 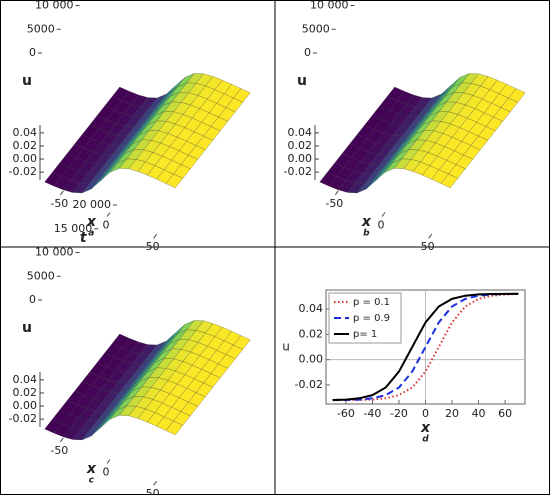 What do you see at coordinates (479, 413) in the screenshot?
I see `x-tick-label: 40` at bounding box center [479, 413].